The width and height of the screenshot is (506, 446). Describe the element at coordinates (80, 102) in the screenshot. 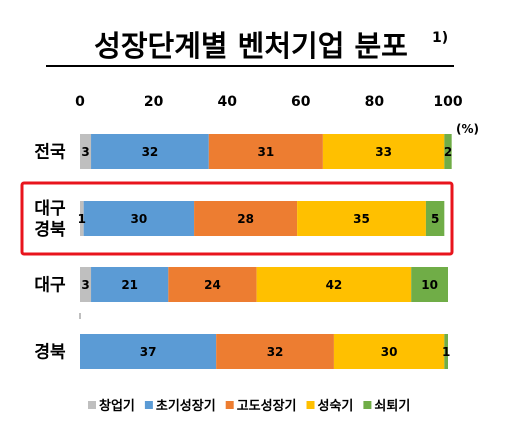

I see `x-tick-label: 0` at that location.